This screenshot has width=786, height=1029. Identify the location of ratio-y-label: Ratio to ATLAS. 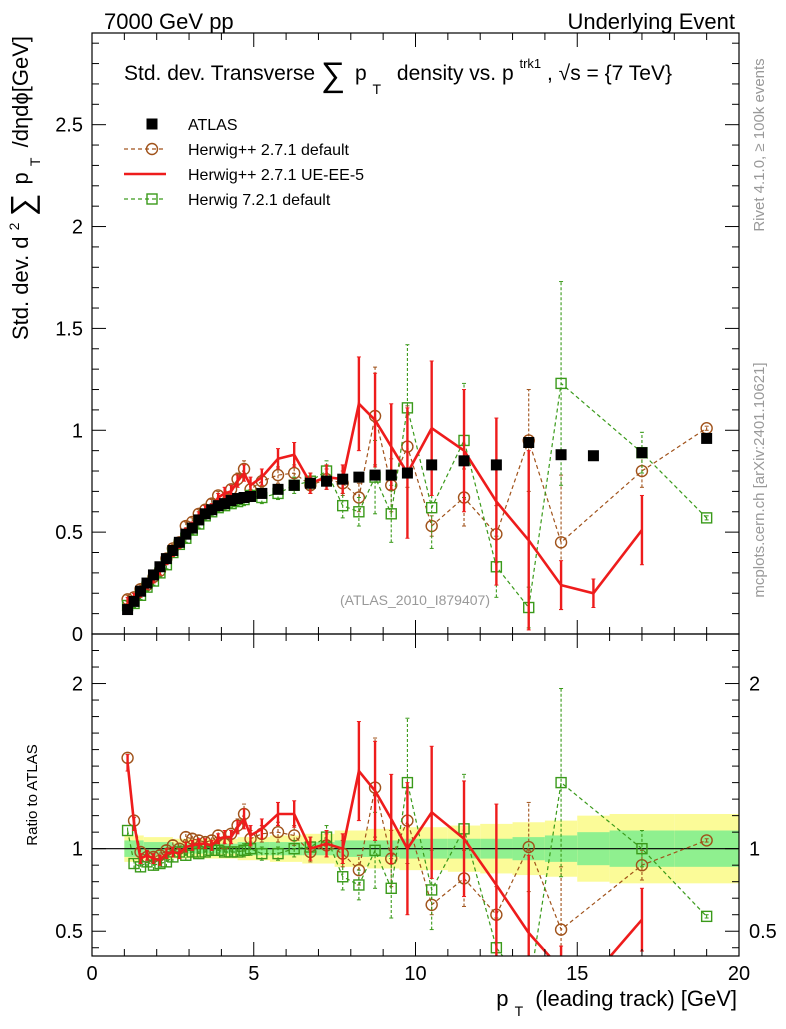
(32, 794).